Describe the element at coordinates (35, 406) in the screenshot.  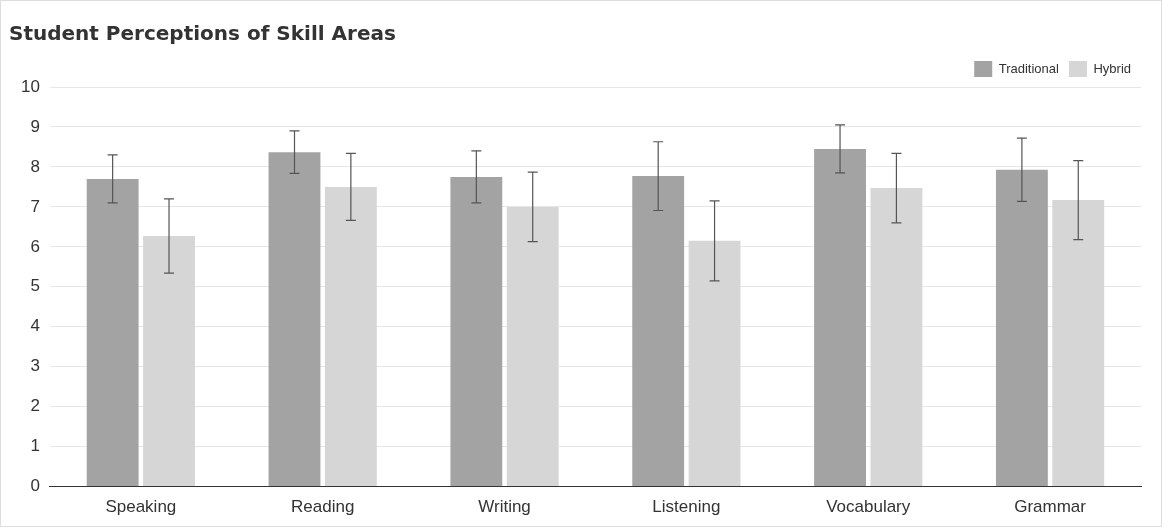
I see `y-tick-label: 2` at that location.